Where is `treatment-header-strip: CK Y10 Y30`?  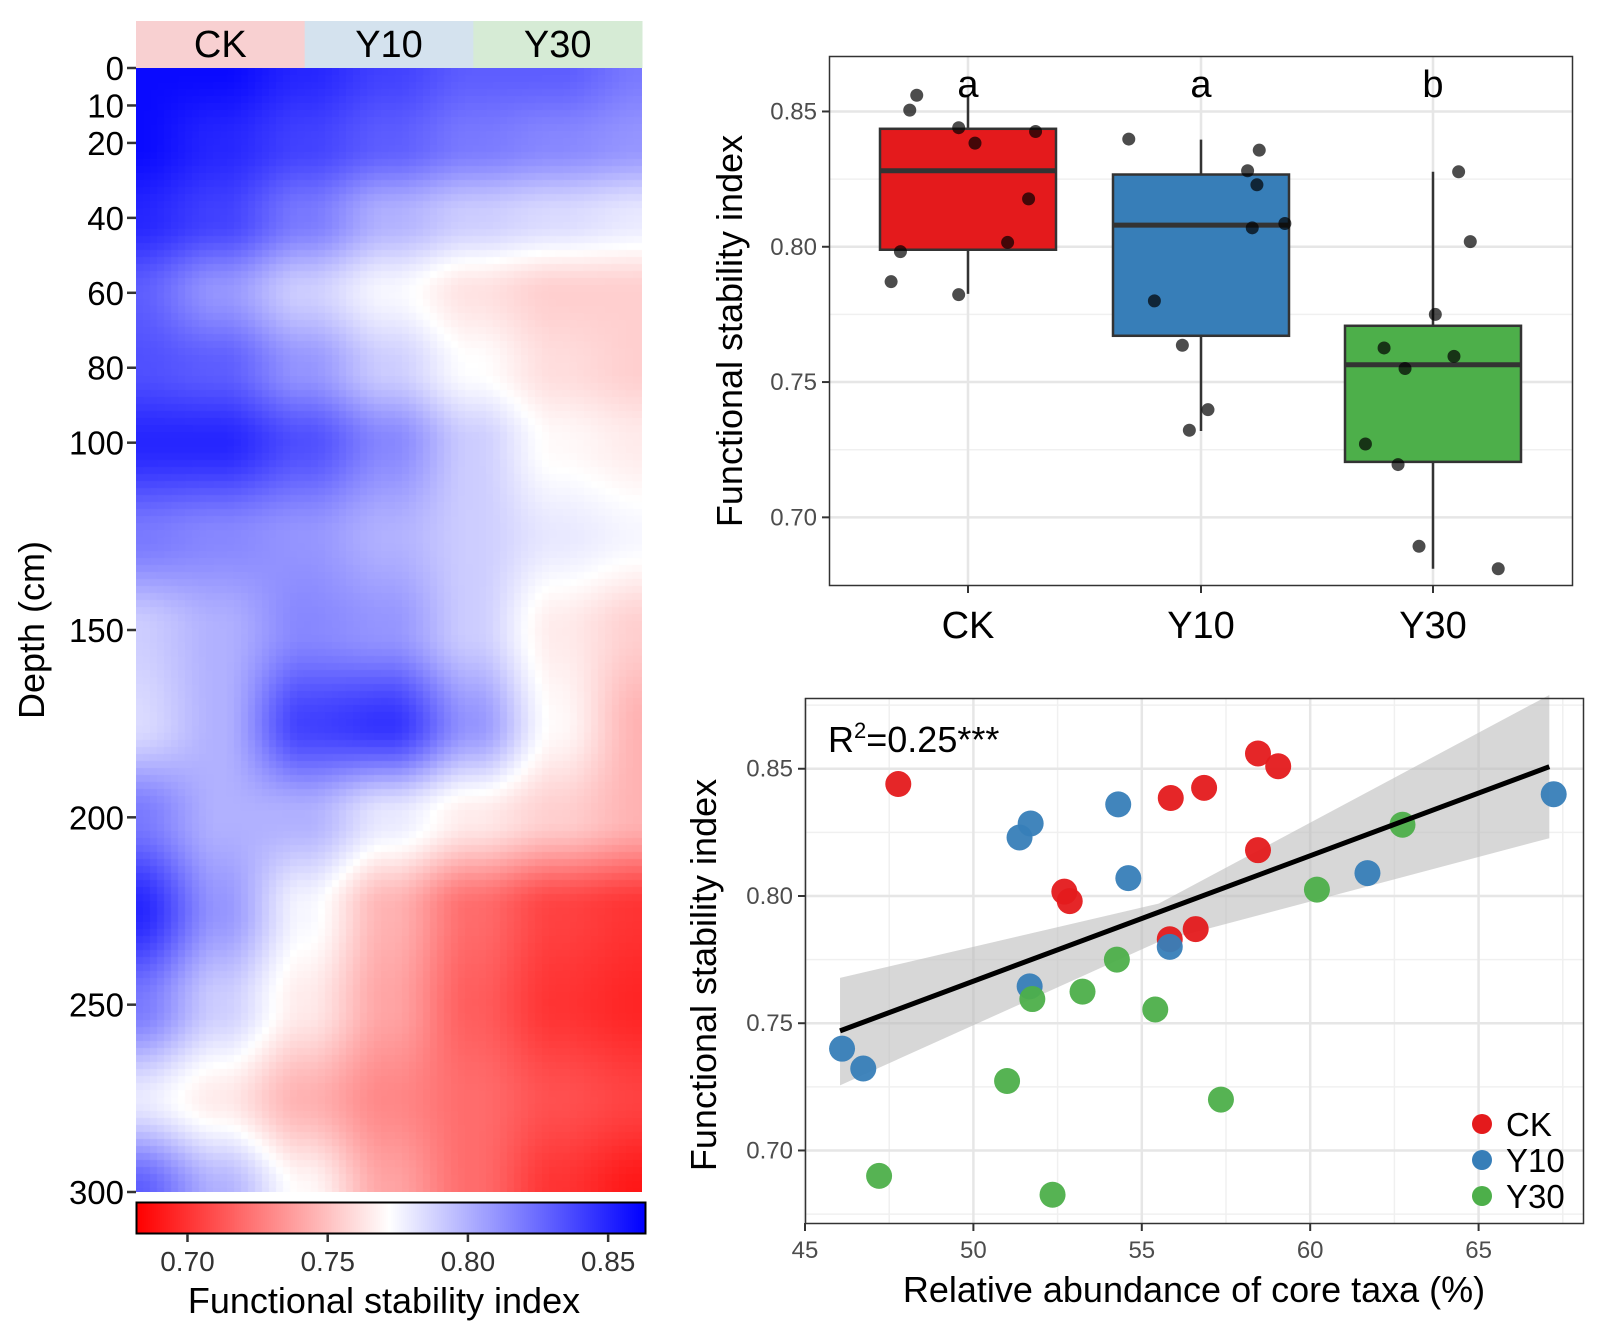
treatment-header-strip: CK Y10 Y30 is located at coordinates (389, 44).